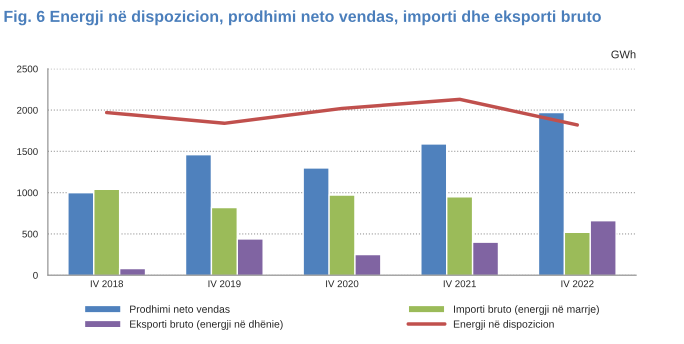 Image resolution: width=684 pixels, height=344 pixels. What do you see at coordinates (504, 325) in the screenshot?
I see `legend-label: Energji në dispozicion` at bounding box center [504, 325].